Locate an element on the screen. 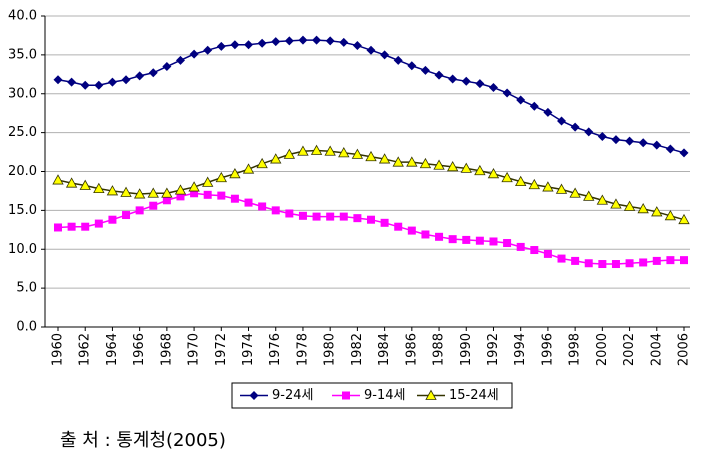 Image resolution: width=705 pixels, height=462 pixels. x-tick-label: 1970 is located at coordinates (194, 349).